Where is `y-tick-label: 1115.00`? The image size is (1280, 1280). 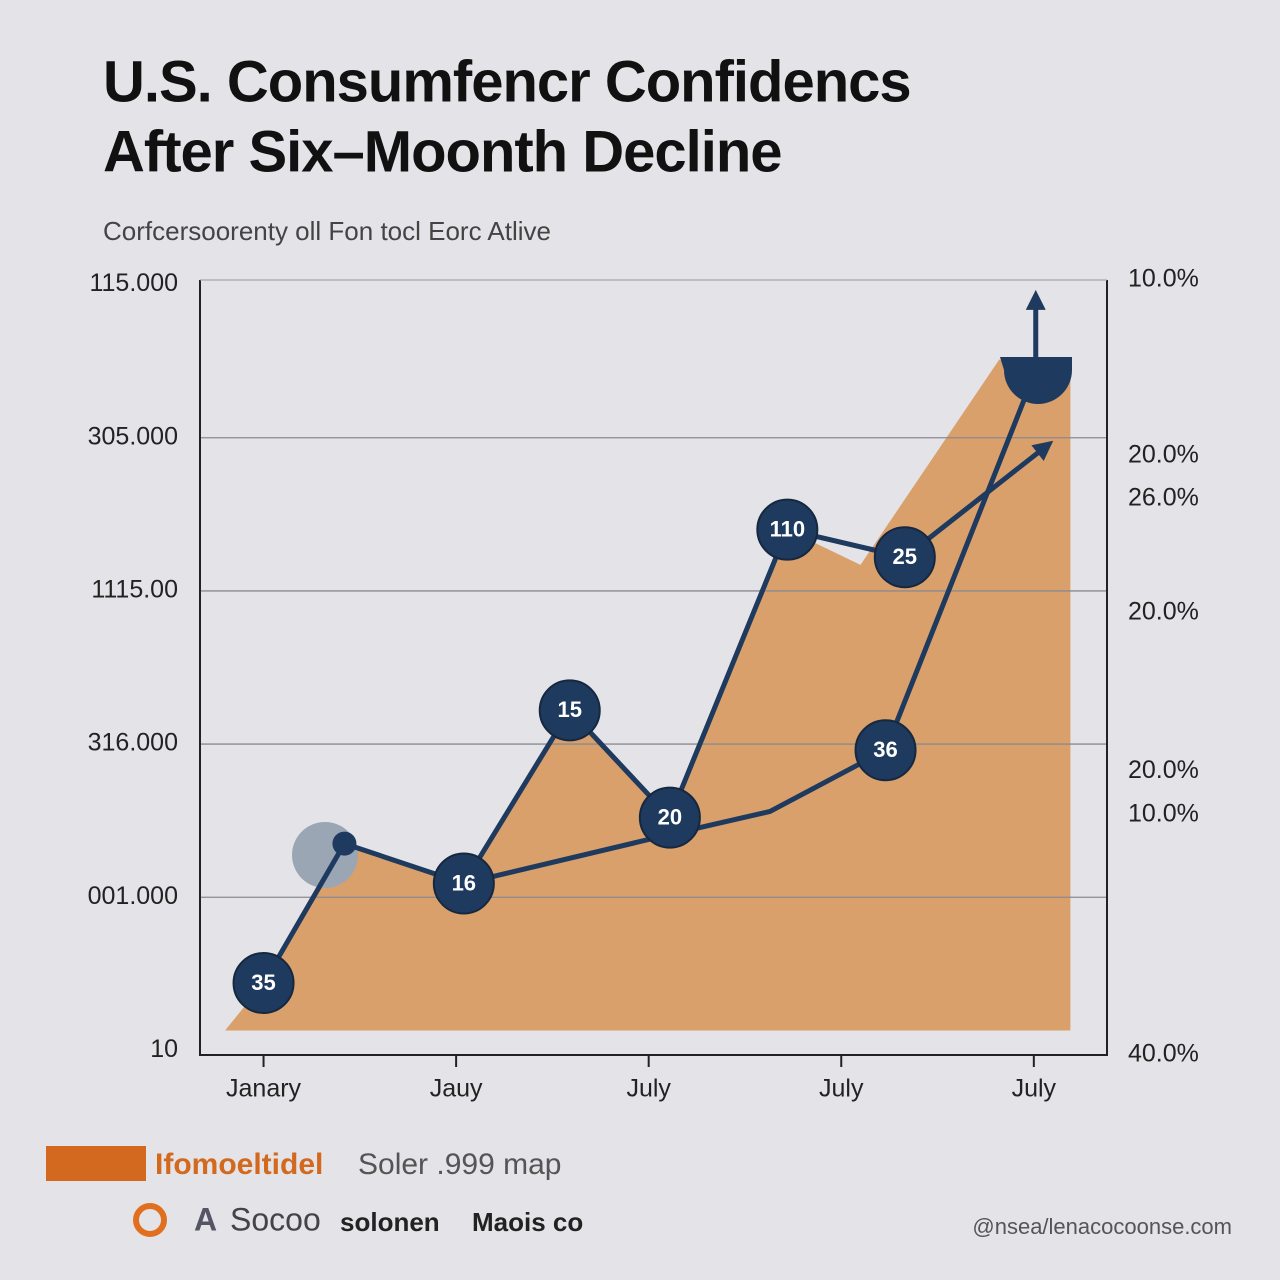 y-tick-label: 1115.00 is located at coordinates (134, 590).